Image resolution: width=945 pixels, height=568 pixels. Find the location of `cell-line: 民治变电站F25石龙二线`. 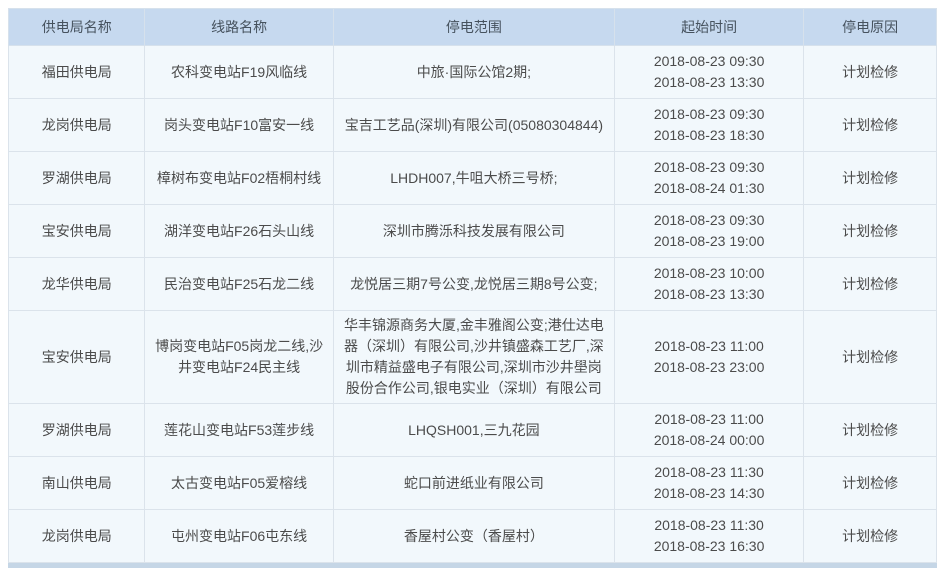

cell-line: 民治变电站F25石龙二线 is located at coordinates (239, 284).